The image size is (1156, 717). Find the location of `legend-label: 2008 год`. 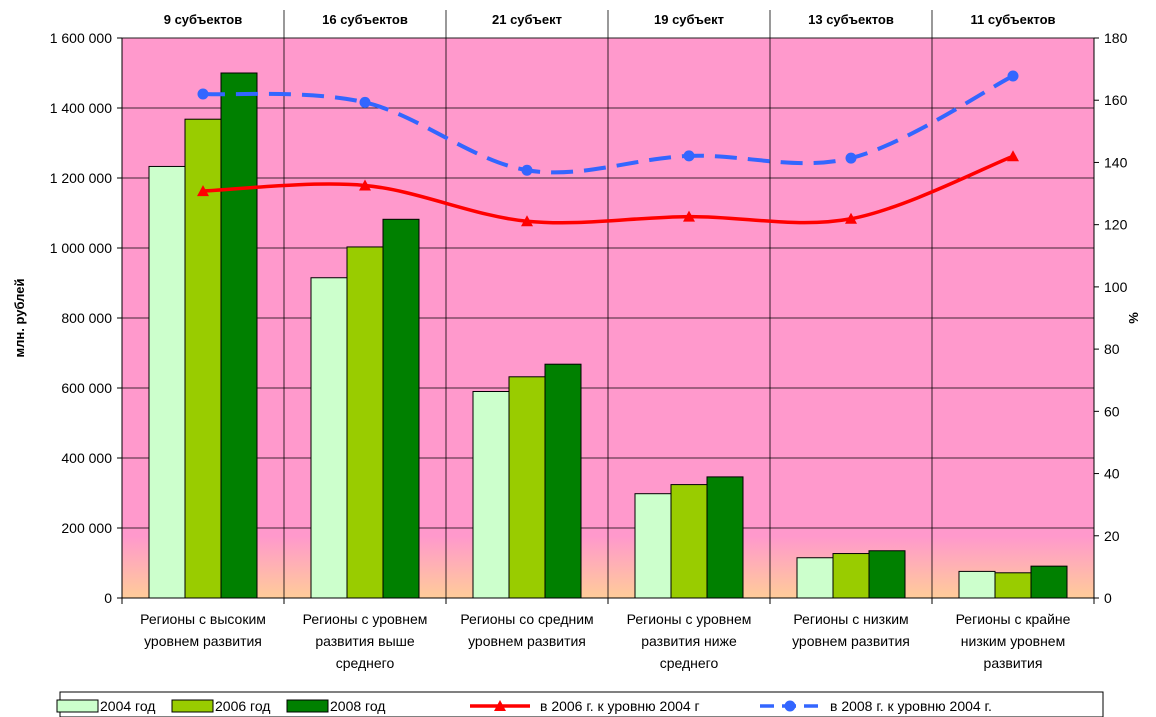

legend-label: 2008 год is located at coordinates (357, 706).